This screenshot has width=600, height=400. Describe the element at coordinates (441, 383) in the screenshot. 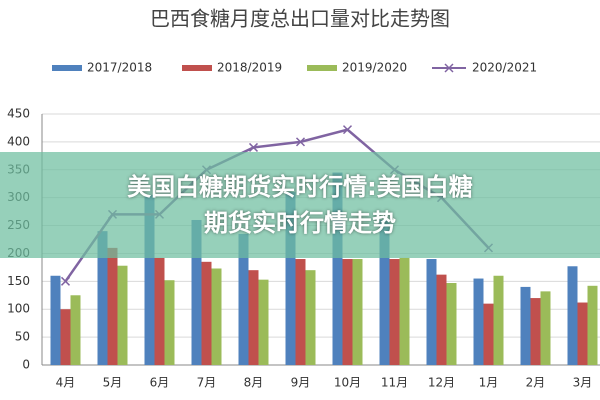

I see `x-tick-label: 12月` at that location.